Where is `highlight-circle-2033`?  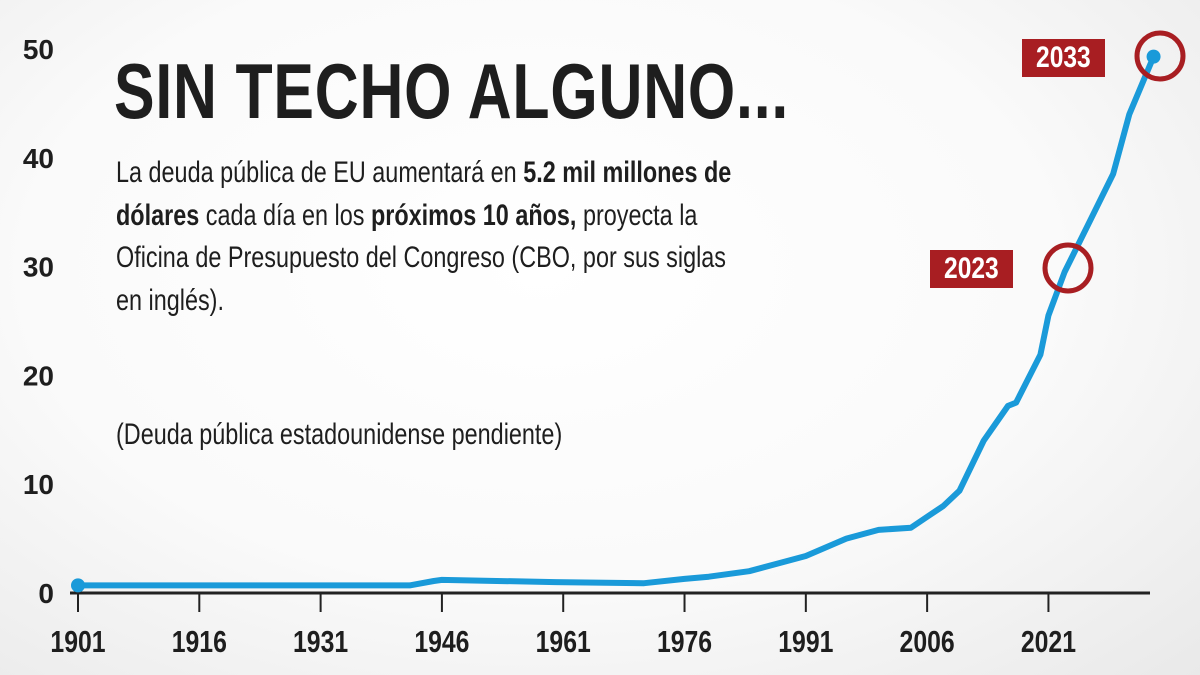
highlight-circle-2033 is located at coordinates (1160, 56).